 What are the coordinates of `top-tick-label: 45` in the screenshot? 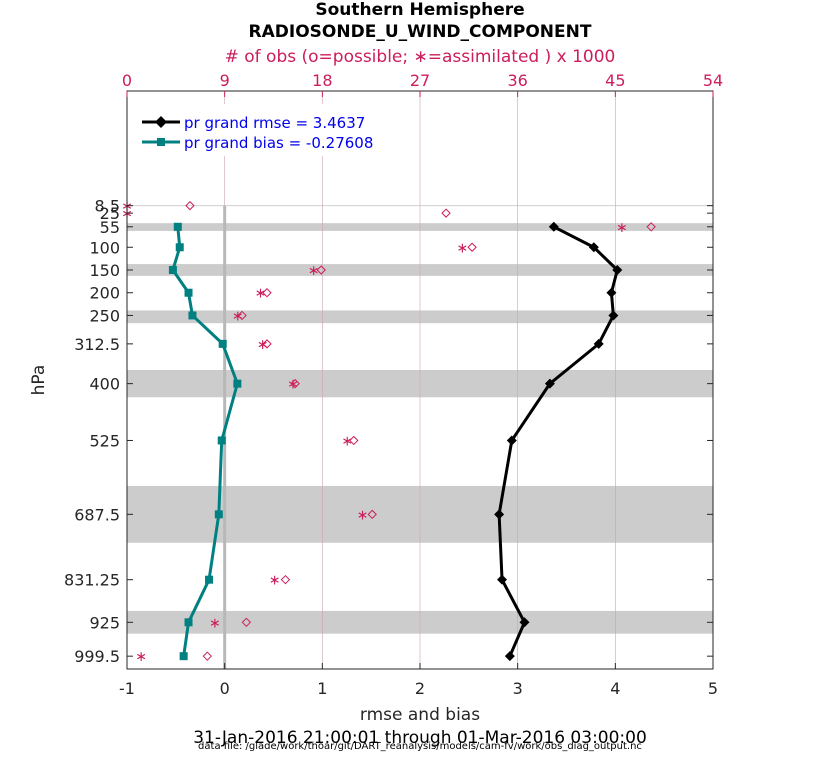 It's located at (615, 80).